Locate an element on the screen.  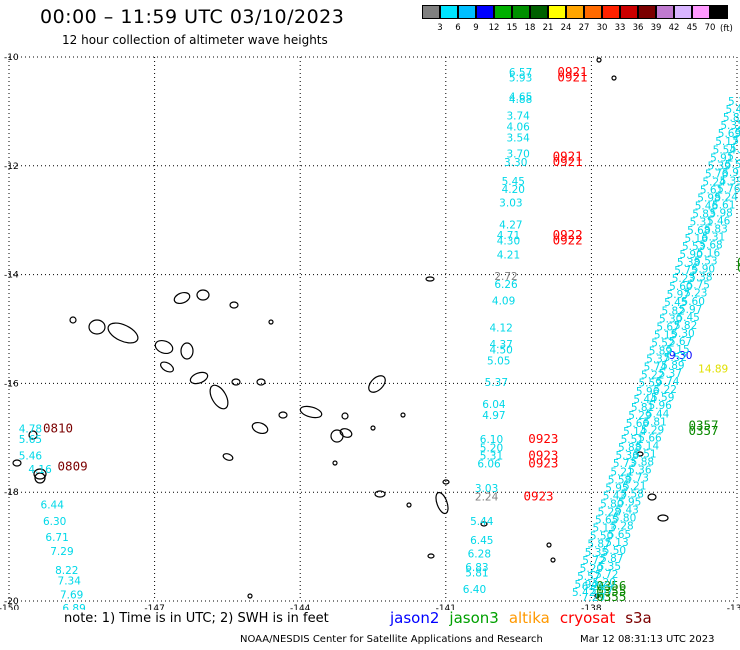
color-scale-label: 18 is located at coordinates (530, 28).